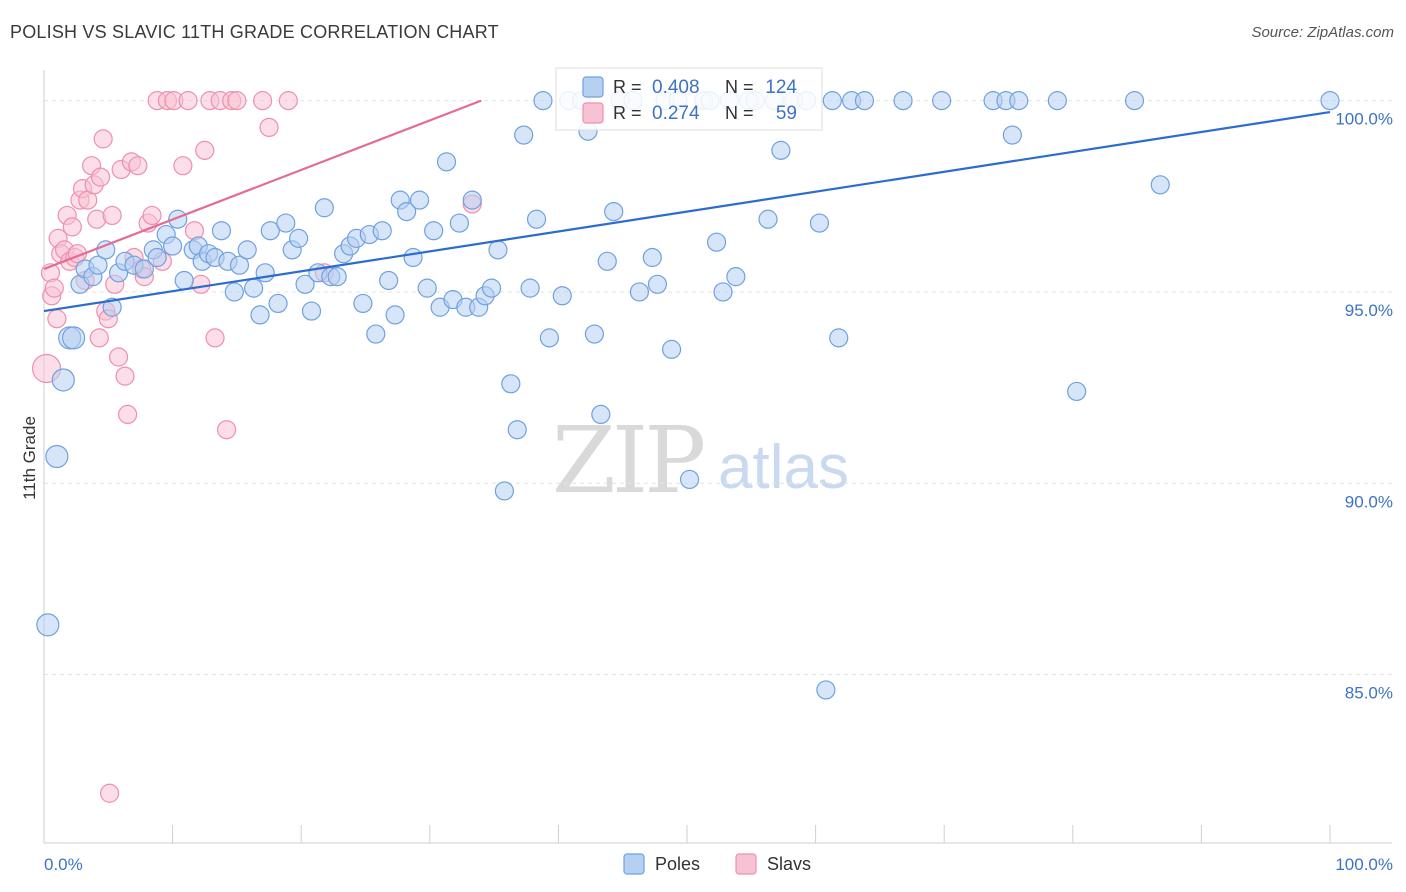  Describe the element at coordinates (677, 864) in the screenshot. I see `legend-poles-label: Poles` at that location.